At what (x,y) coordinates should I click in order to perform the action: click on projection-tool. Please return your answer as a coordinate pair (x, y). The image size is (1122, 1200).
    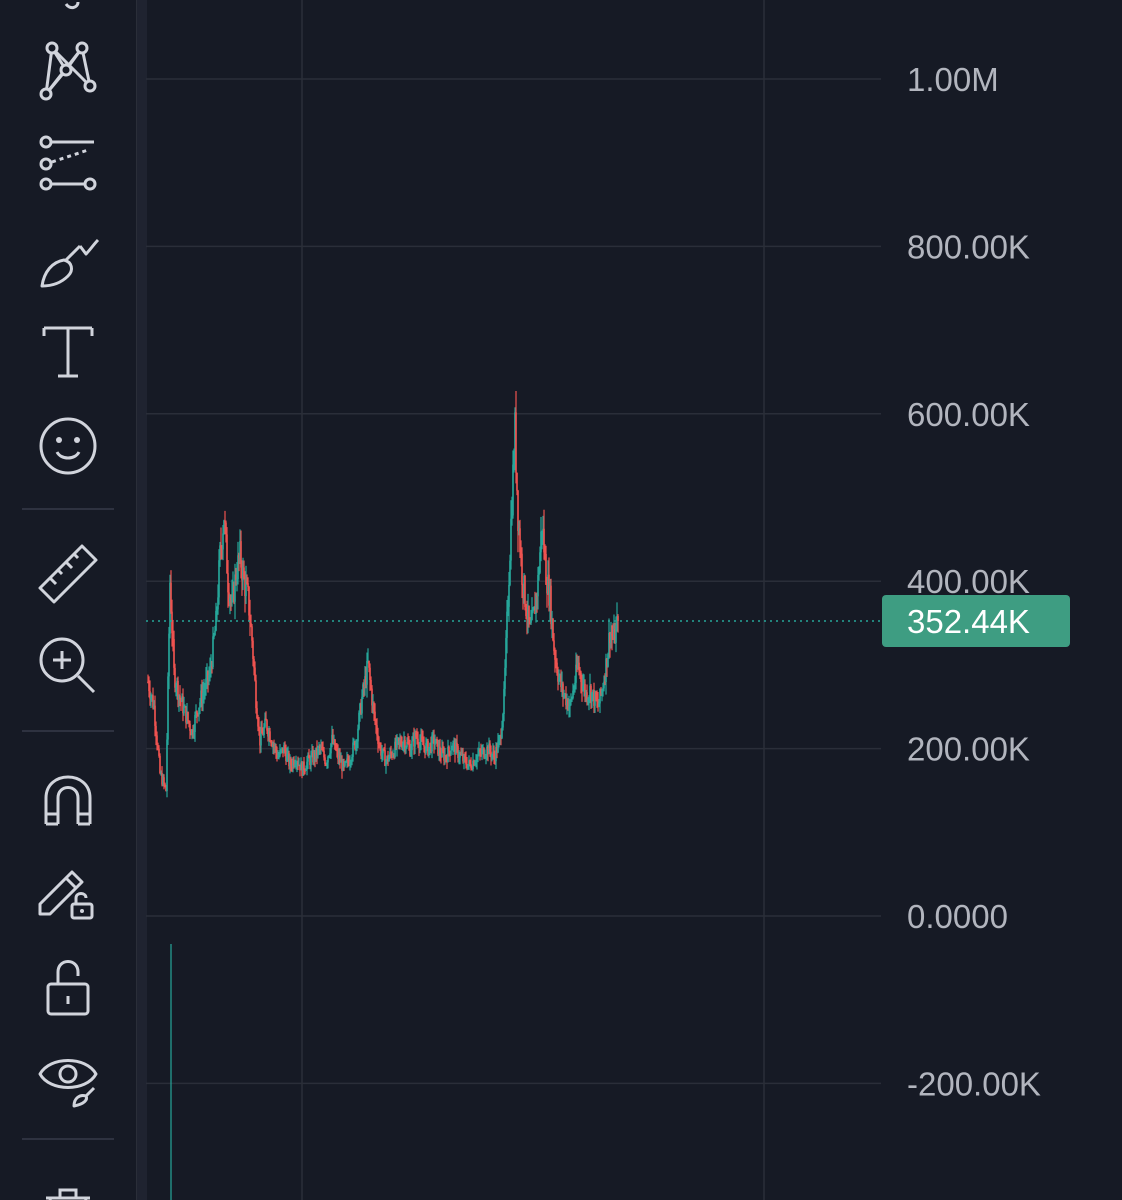
    Looking at the image, I should click on (68, 164).